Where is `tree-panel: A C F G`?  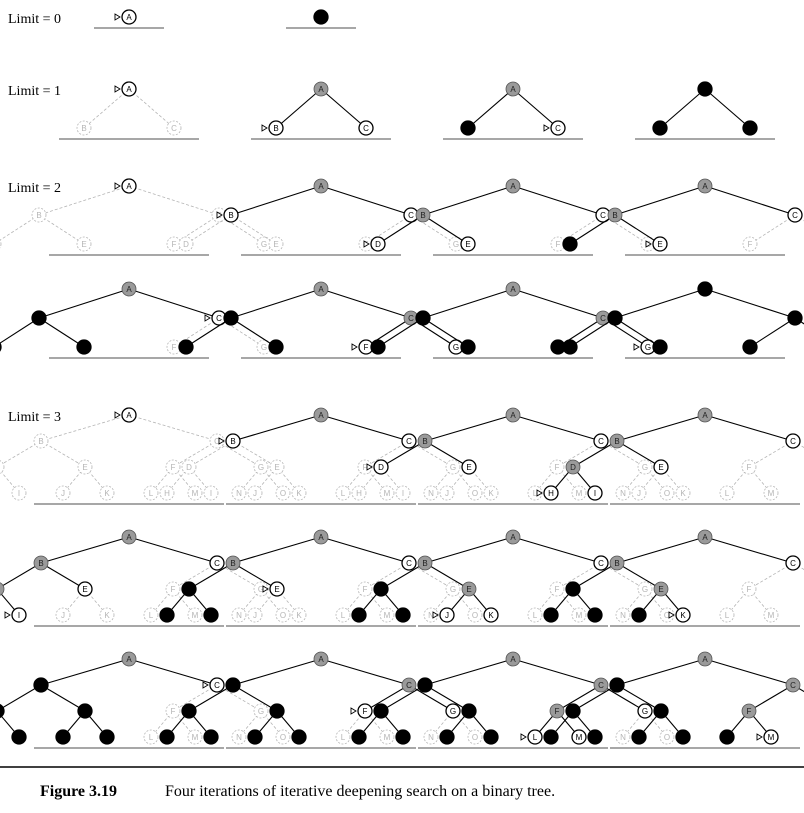 tree-panel: A C F G is located at coordinates (321, 320).